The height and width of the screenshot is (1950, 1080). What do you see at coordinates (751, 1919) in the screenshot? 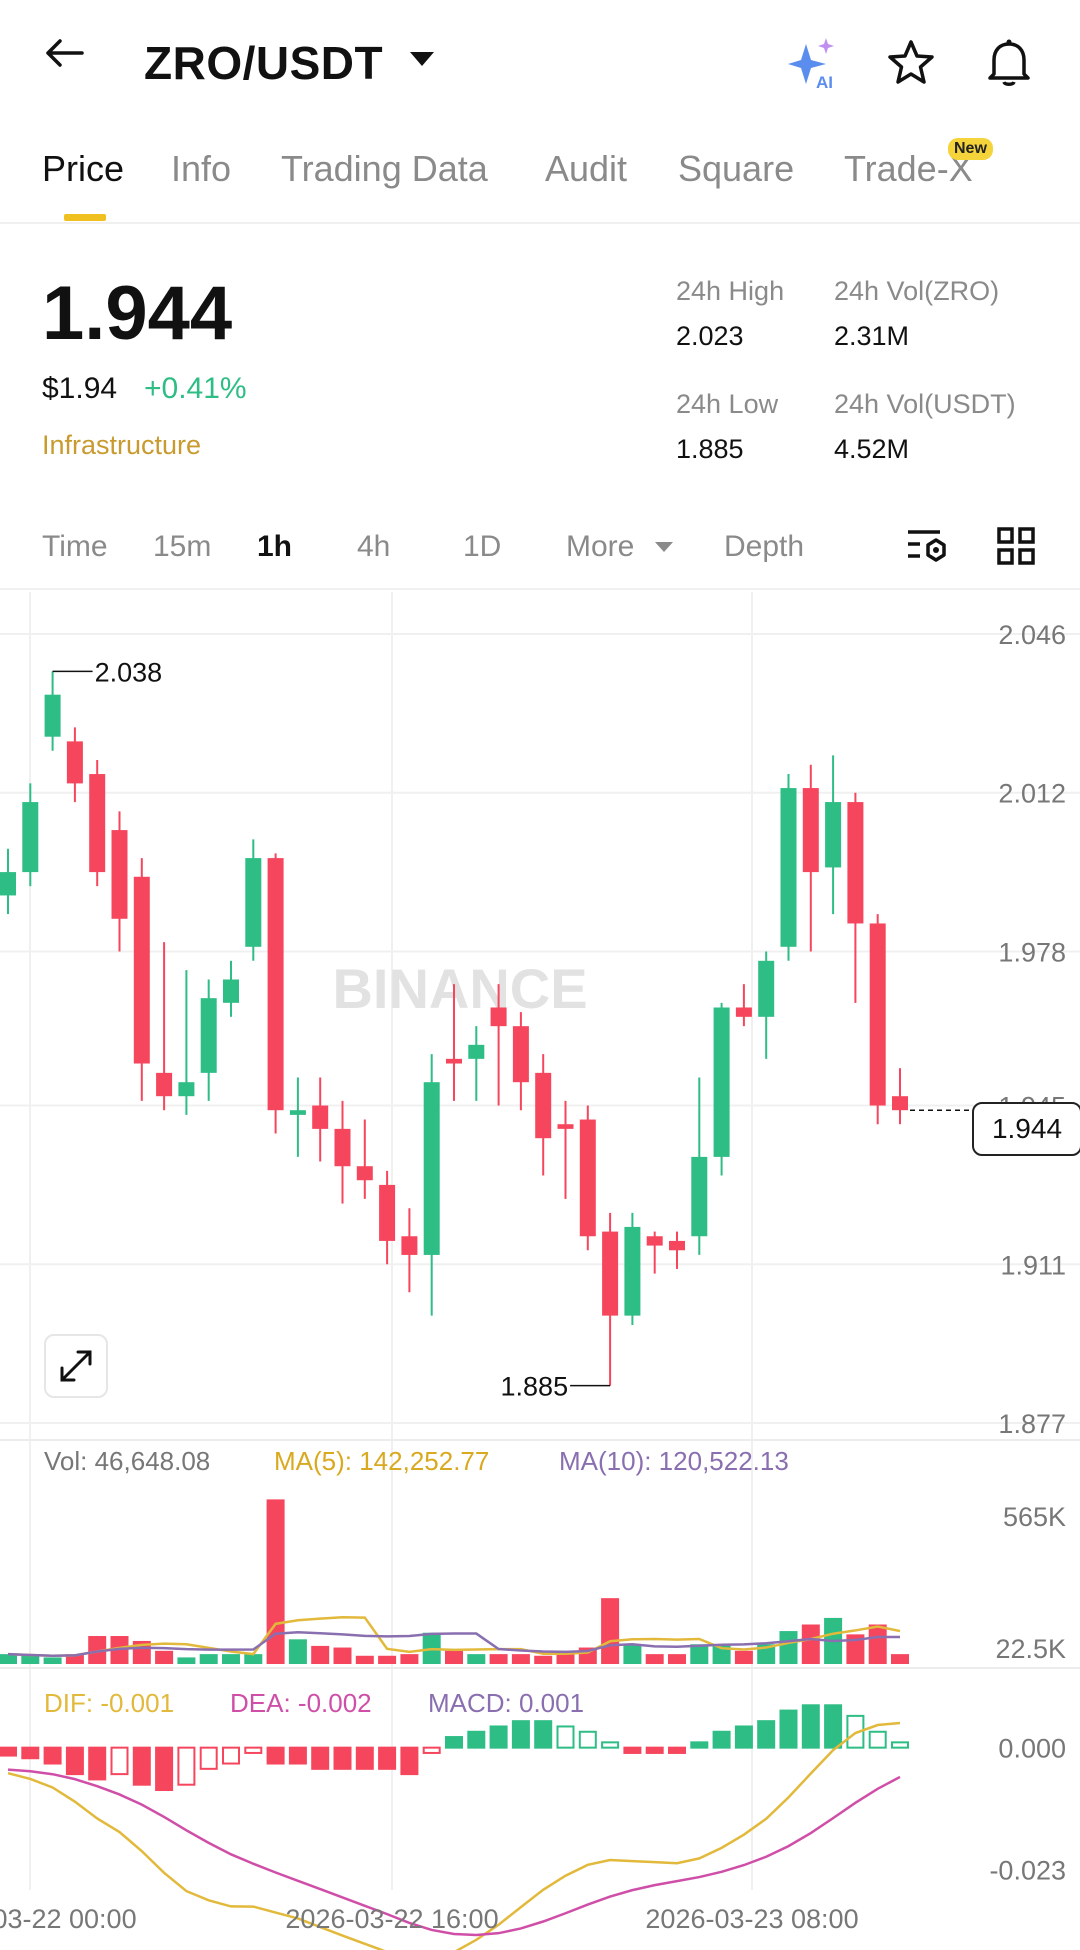
I see `time-axis-label: 2026-03-23 08:00` at bounding box center [751, 1919].